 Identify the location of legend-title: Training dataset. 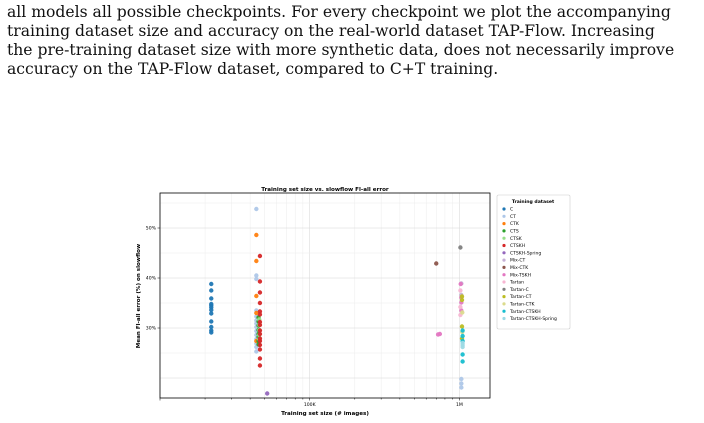
(533, 202).